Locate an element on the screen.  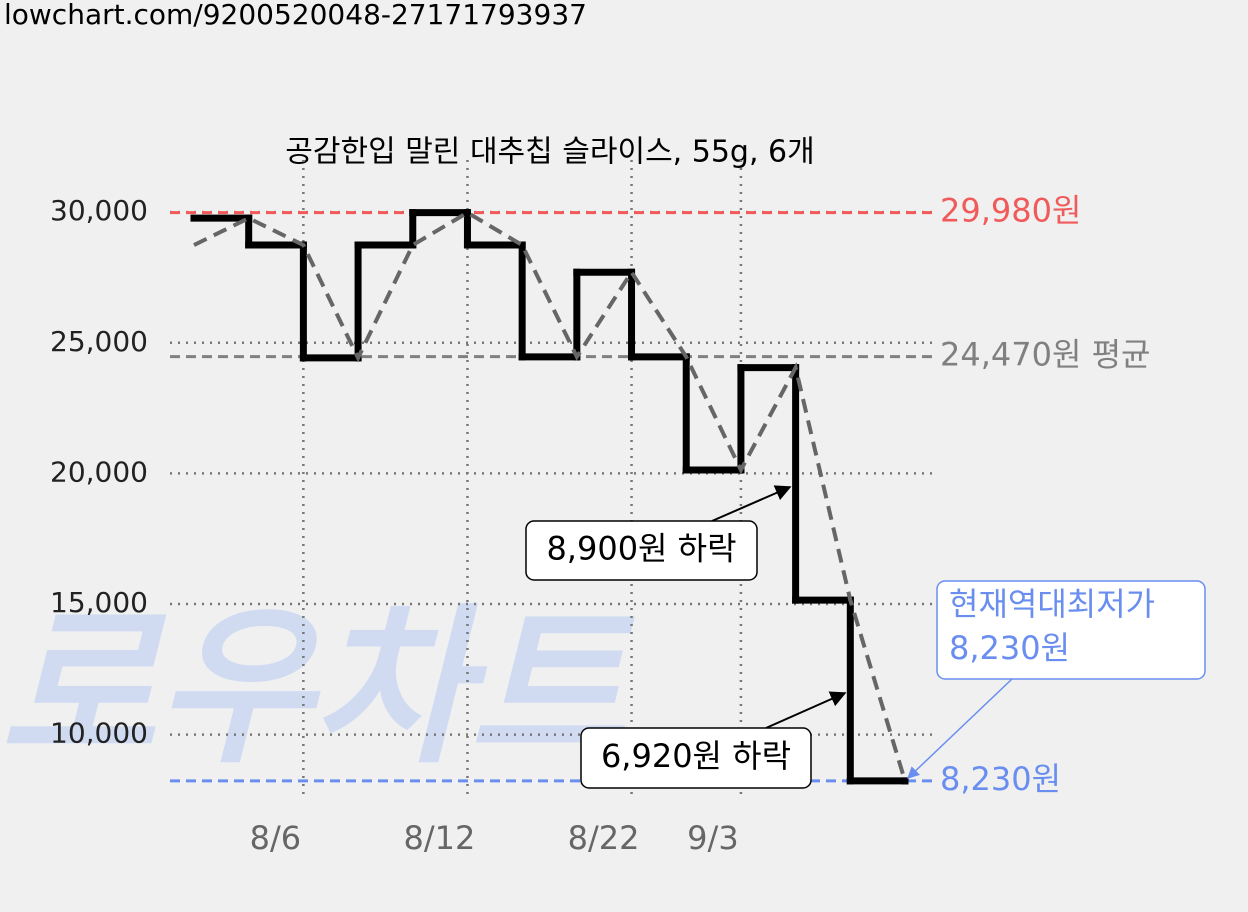
x-tick-label: 8/22 is located at coordinates (604, 838).